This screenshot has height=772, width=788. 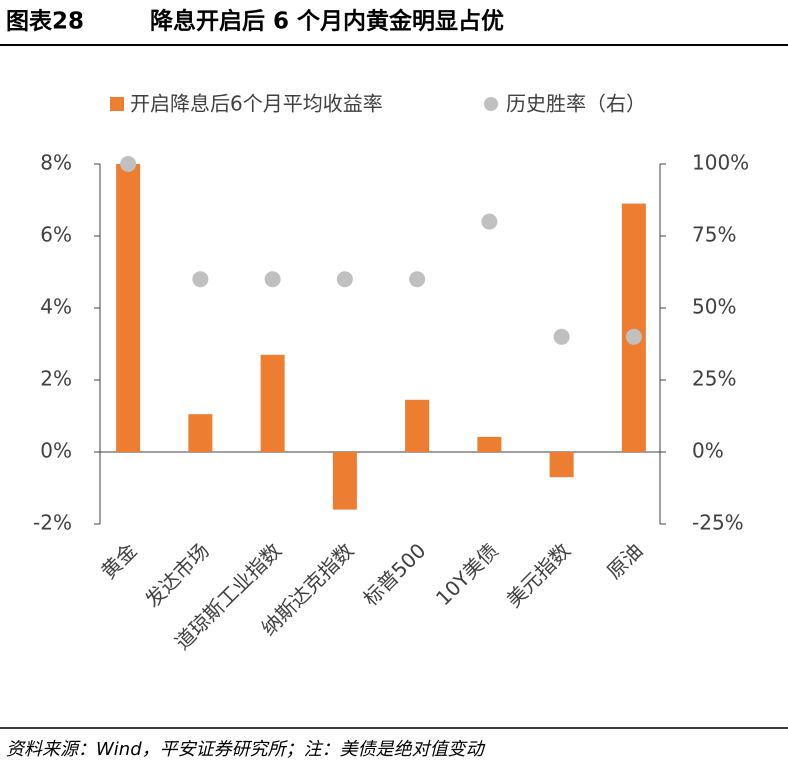 I want to click on y2-tick-label: 75%, so click(x=714, y=235).